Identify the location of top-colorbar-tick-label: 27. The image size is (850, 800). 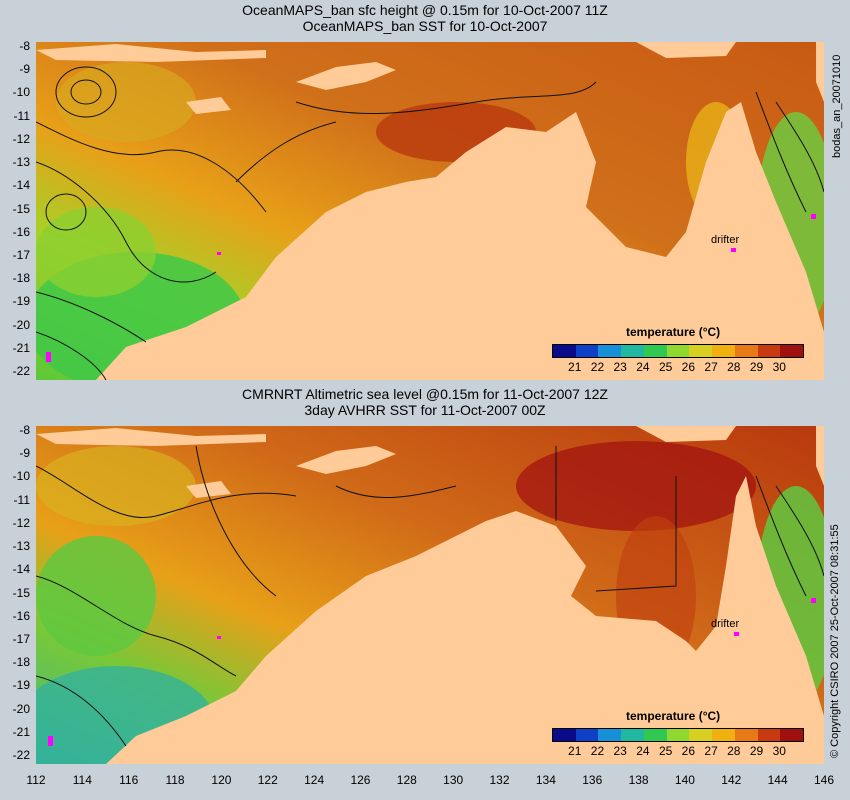
(711, 367).